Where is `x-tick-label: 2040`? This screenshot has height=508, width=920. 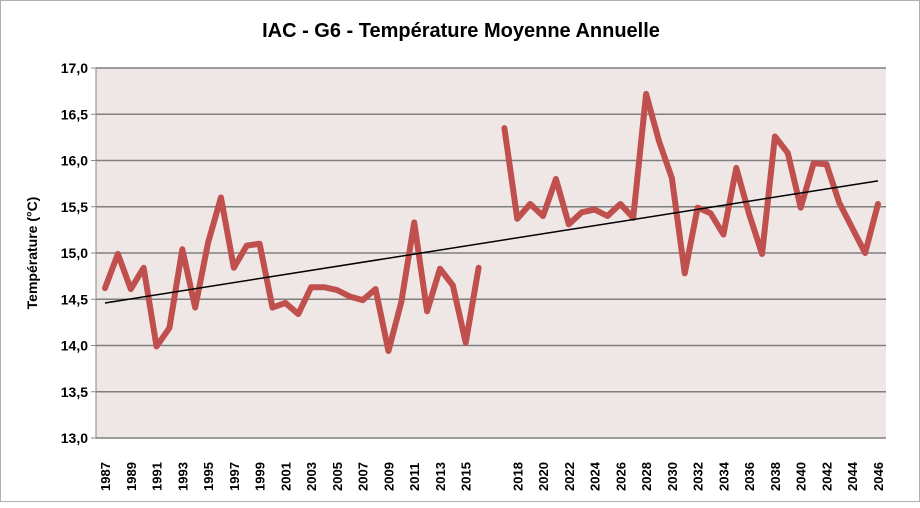 x-tick-label: 2040 is located at coordinates (801, 476).